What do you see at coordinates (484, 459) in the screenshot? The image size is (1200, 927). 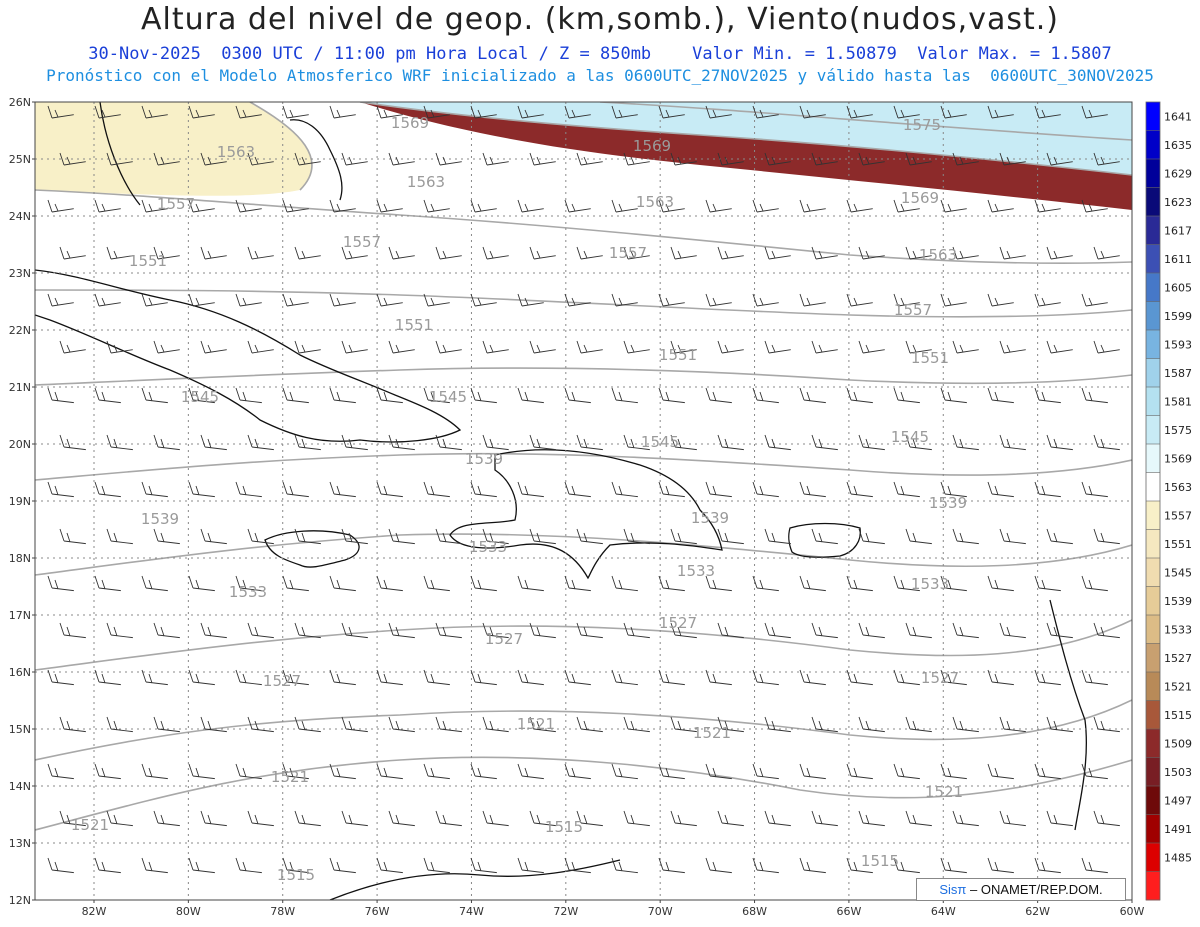 I see `contour-label: 1539` at bounding box center [484, 459].